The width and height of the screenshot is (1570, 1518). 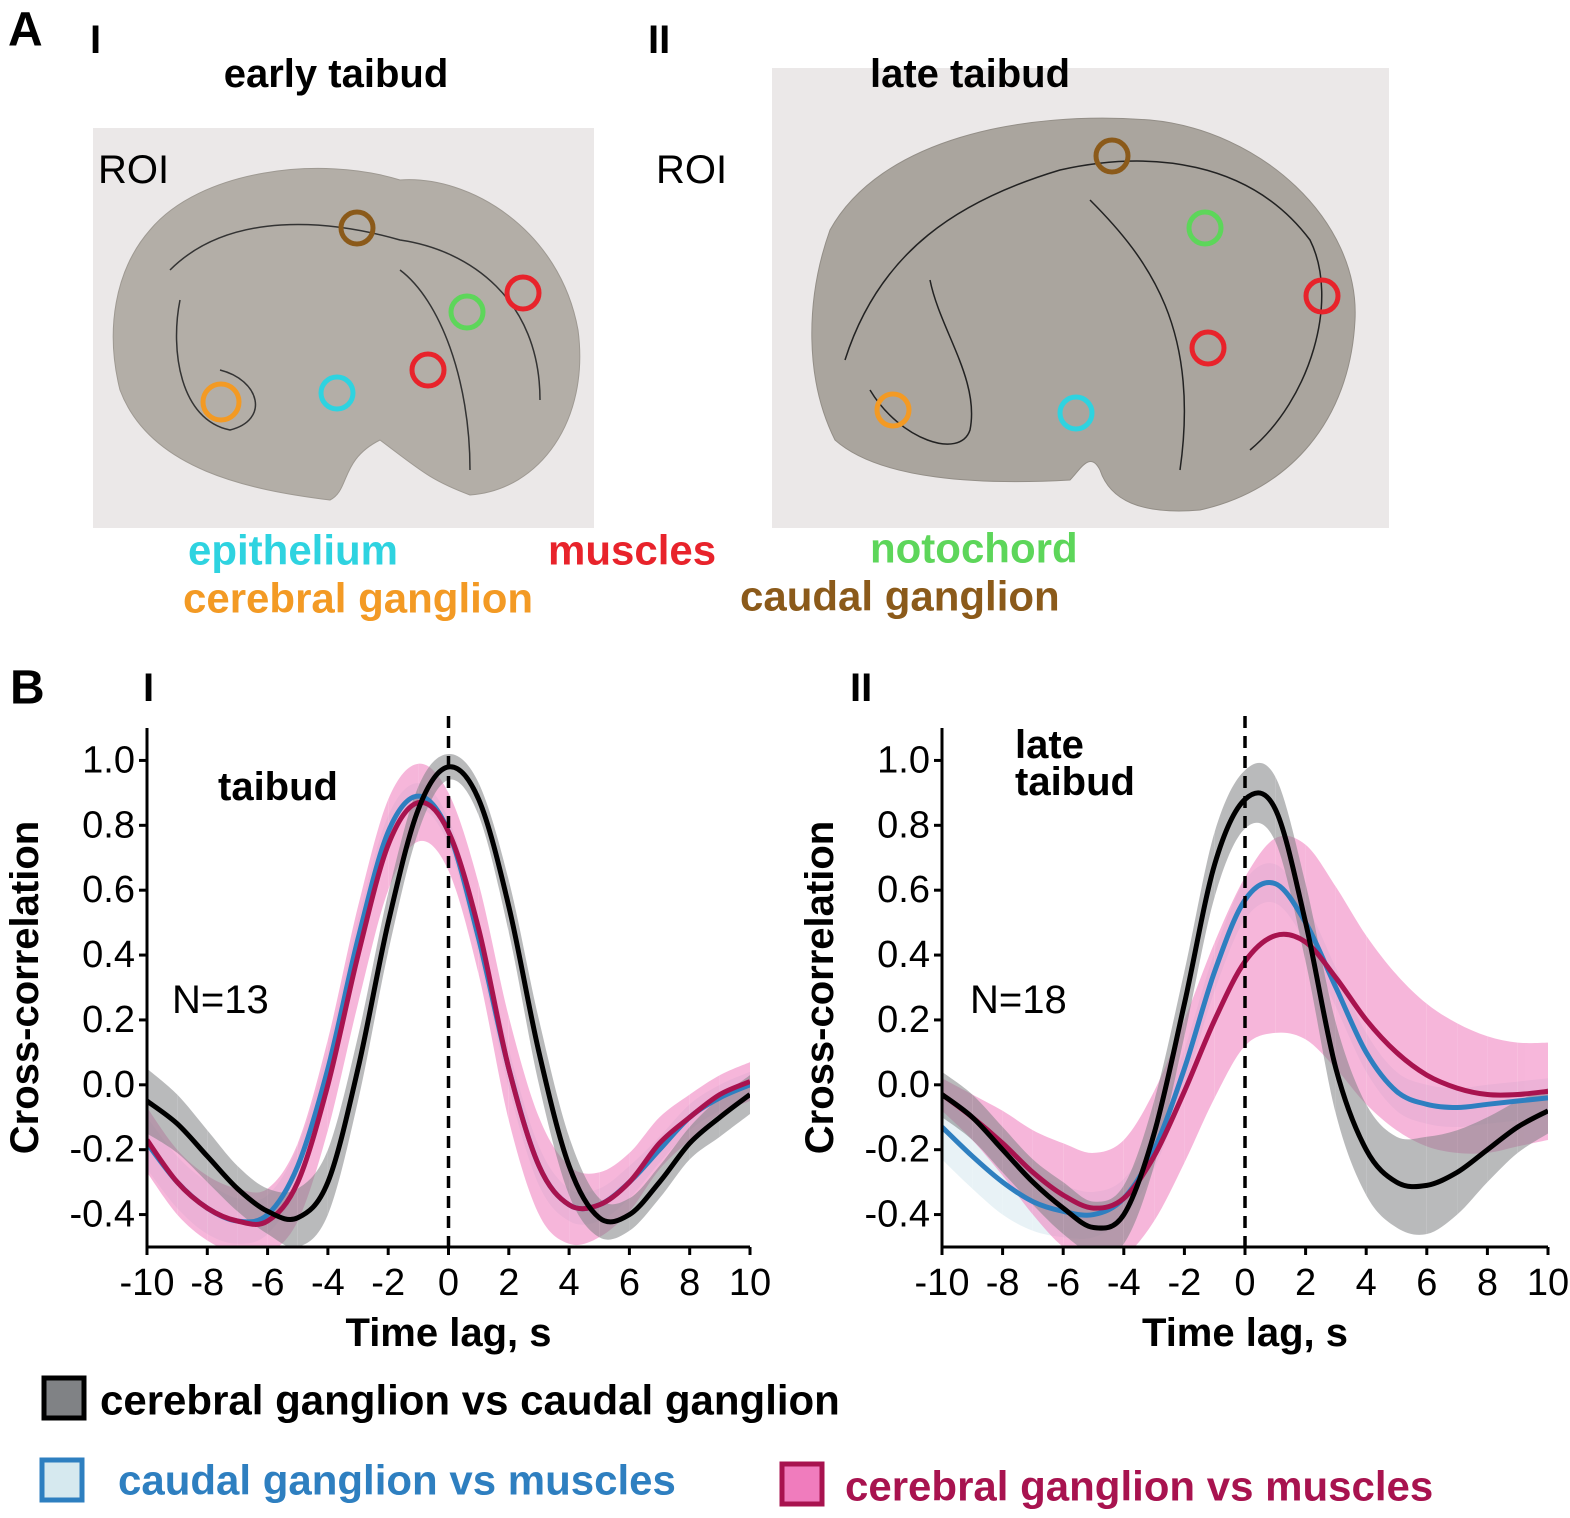 I want to click on sample-size: N=18, so click(x=1018, y=1000).